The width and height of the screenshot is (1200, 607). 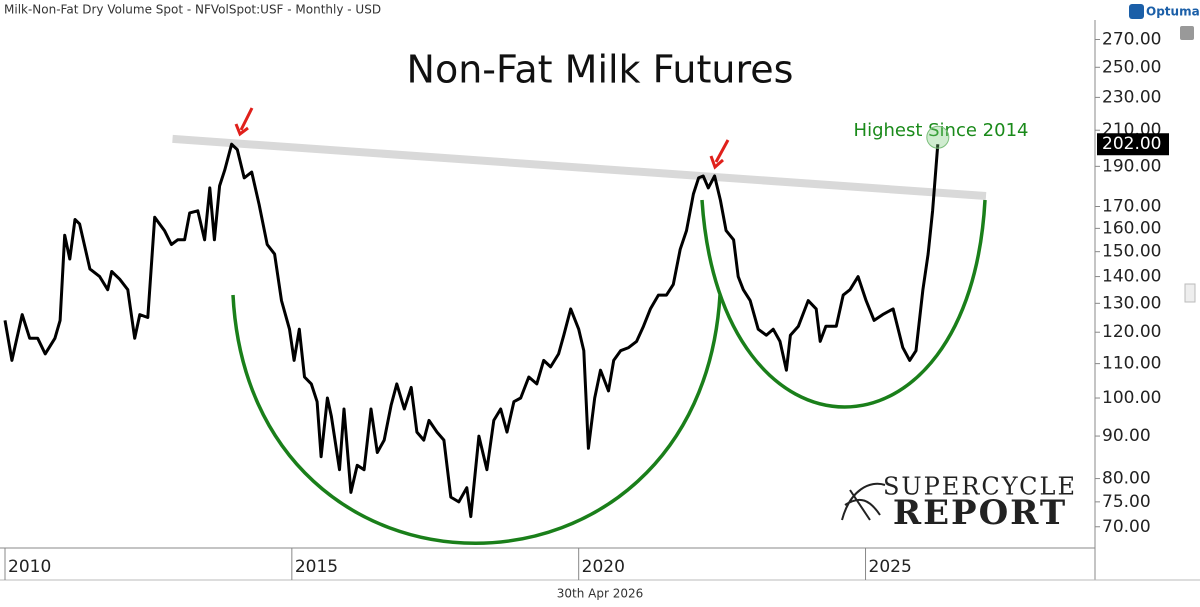 What do you see at coordinates (1131, 332) in the screenshot?
I see `y-tick-label: 120.00` at bounding box center [1131, 332].